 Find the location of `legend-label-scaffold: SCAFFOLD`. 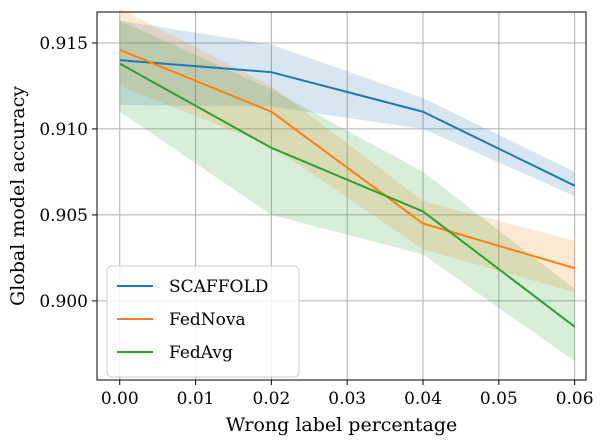

legend-label-scaffold: SCAFFOLD is located at coordinates (218, 287).